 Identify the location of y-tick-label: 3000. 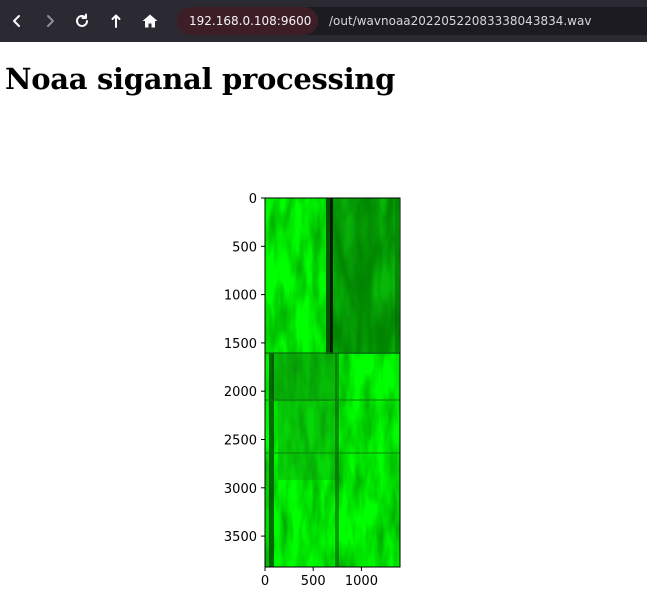
(240, 489).